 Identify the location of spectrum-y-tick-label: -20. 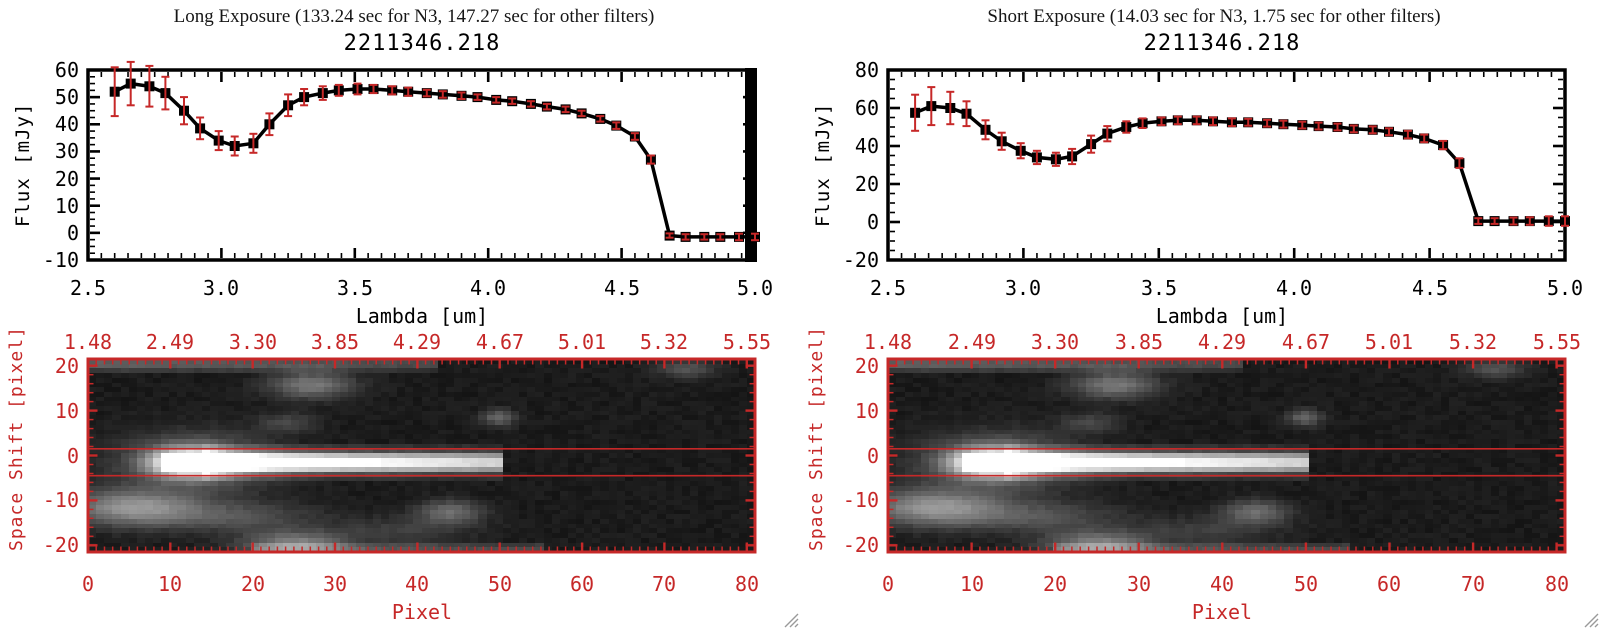
(860, 260).